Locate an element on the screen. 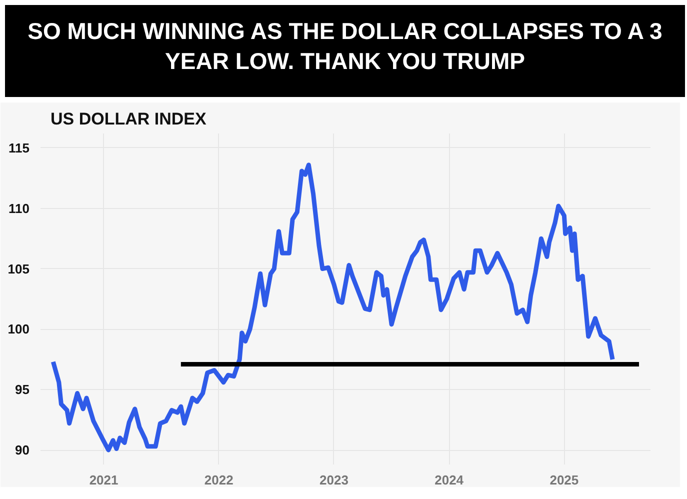  y-tick-label: 115 is located at coordinates (19, 148).